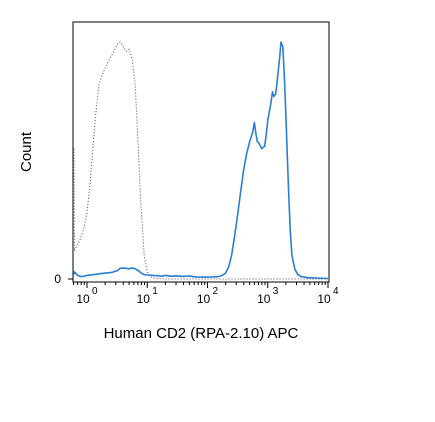 This screenshot has width=435, height=422. What do you see at coordinates (216, 291) in the screenshot?
I see `x-tick-exponent: 2` at bounding box center [216, 291].